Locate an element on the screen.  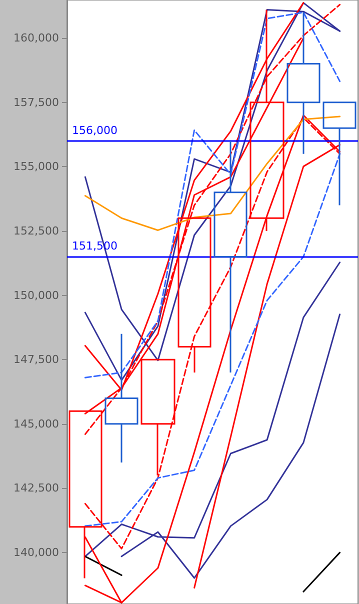
y-tick-label: 142,500 is located at coordinates (36, 488).